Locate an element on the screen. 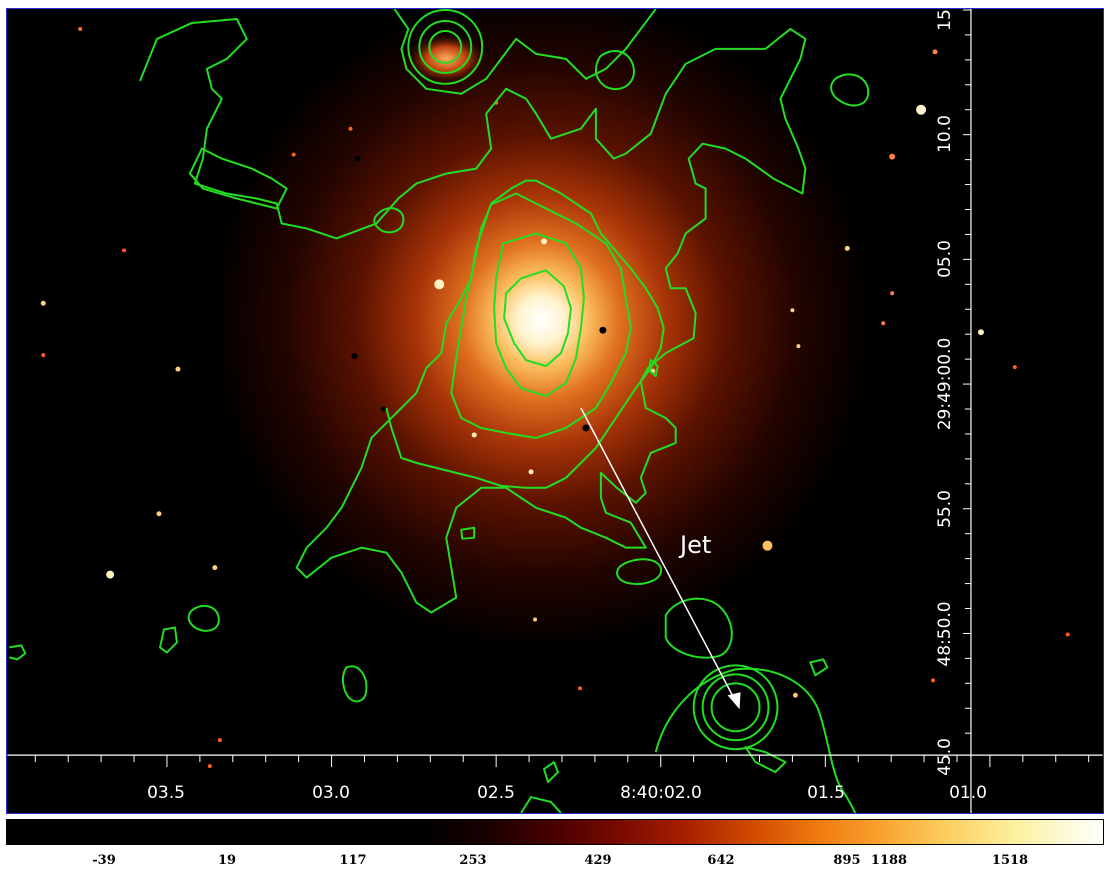  jet-label: Jet is located at coordinates (696, 545).